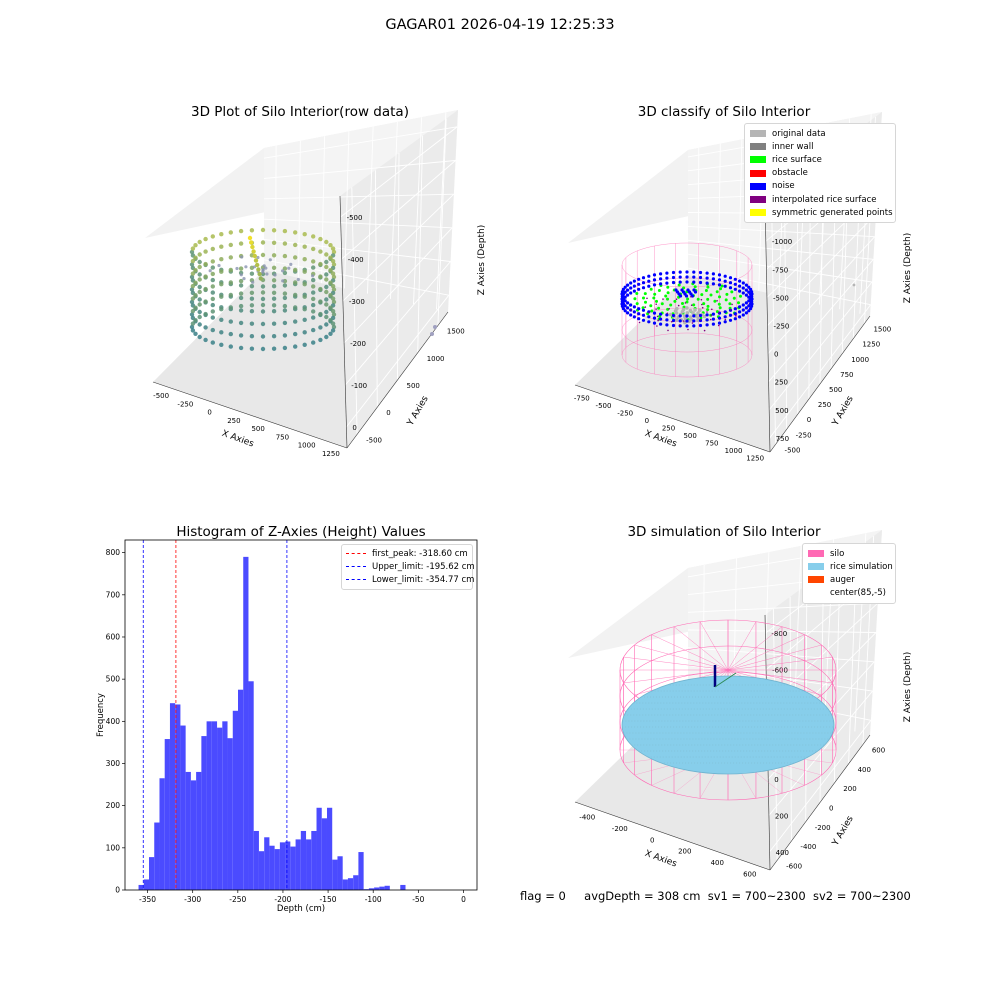 The height and width of the screenshot is (1000, 1000). What do you see at coordinates (343, 322) in the screenshot?
I see `raw-z-axis-line` at bounding box center [343, 322].